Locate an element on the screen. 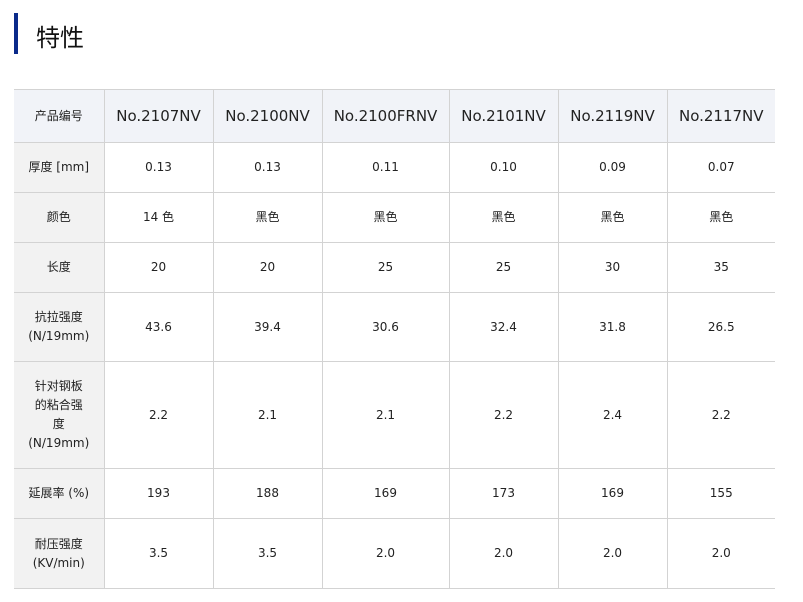 Image resolution: width=803 pixels, height=602 pixels. row-label: 颜色 is located at coordinates (59, 217).